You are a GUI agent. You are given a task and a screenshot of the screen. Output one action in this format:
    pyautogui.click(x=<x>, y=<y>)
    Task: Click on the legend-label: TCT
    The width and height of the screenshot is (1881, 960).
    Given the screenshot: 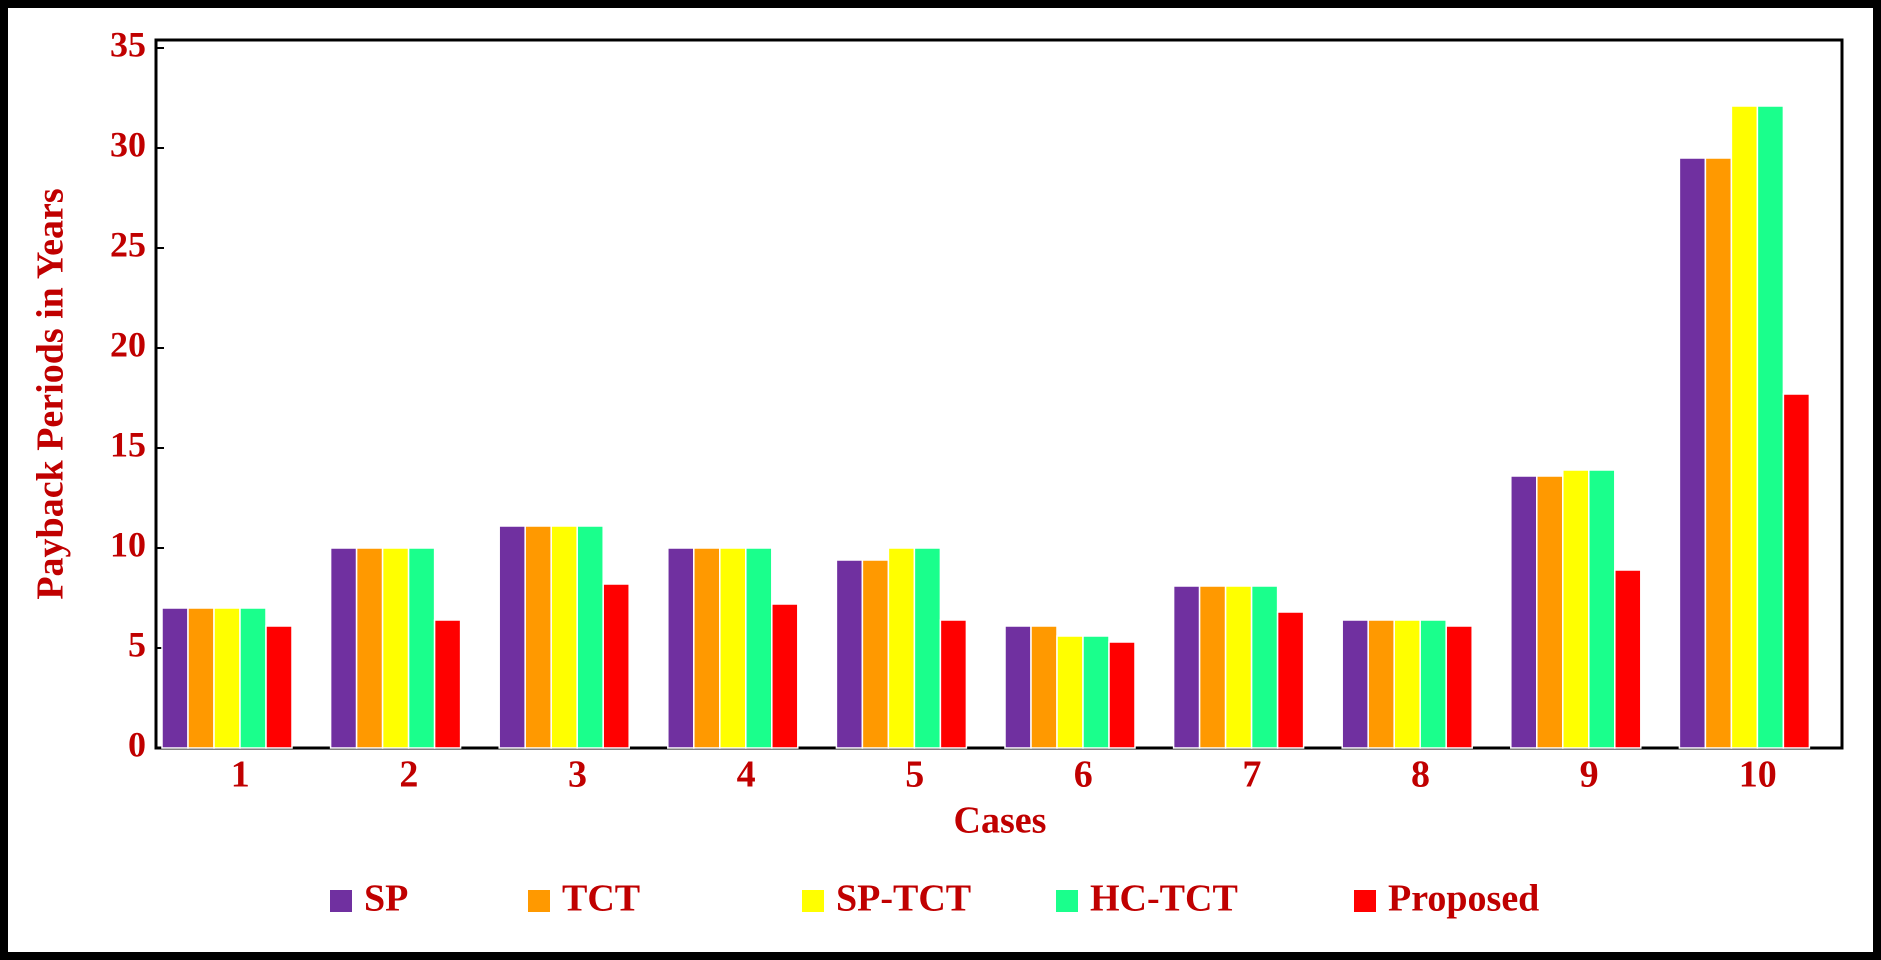 What is the action you would take?
    pyautogui.click(x=601, y=899)
    